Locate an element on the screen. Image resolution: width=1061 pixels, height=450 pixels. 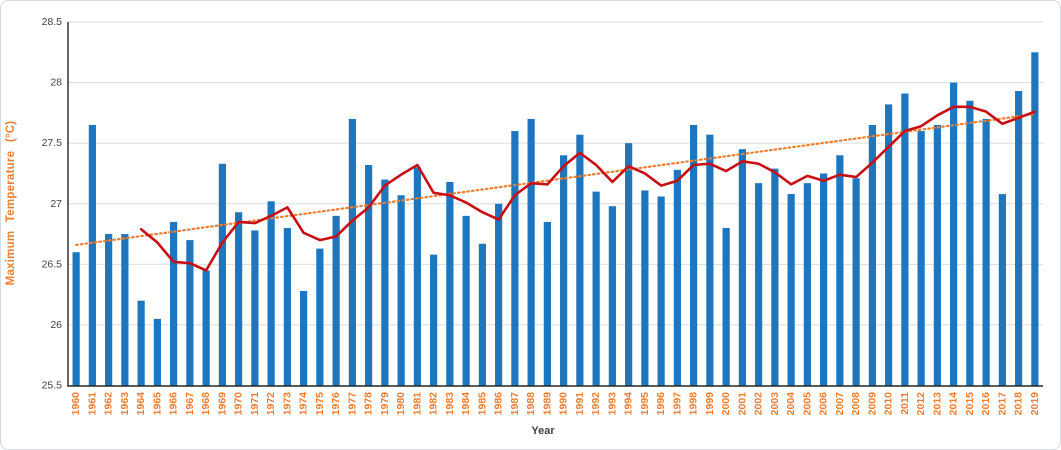
x-tick-label-1970: 1970 is located at coordinates (239, 404).